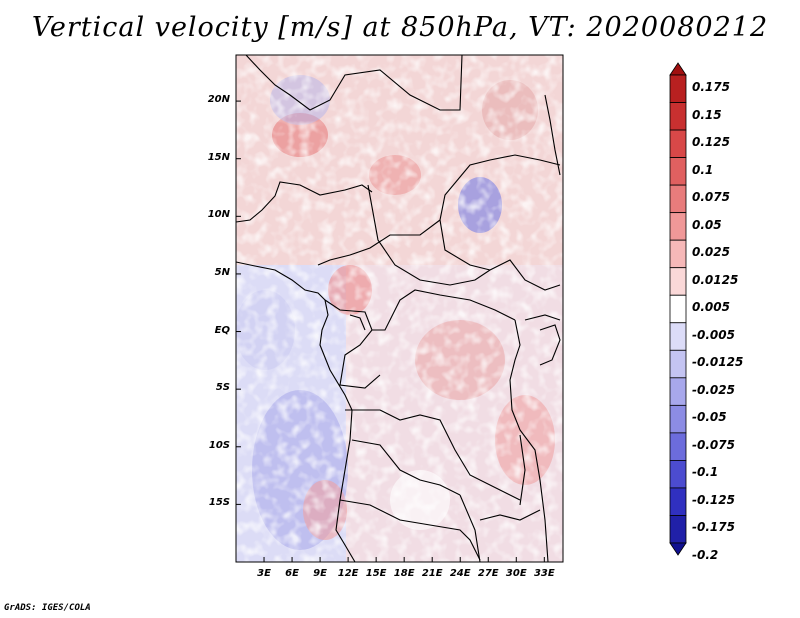 Image resolution: width=800 pixels, height=618 pixels. I want to click on colorbar-label: -0.025, so click(713, 389).